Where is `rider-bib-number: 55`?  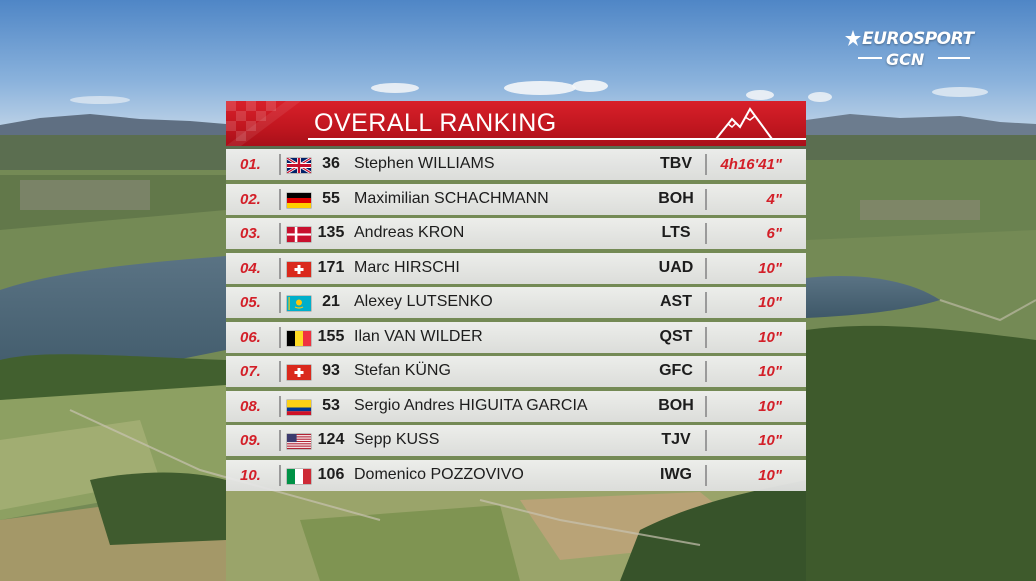 rider-bib-number: 55 is located at coordinates (331, 198).